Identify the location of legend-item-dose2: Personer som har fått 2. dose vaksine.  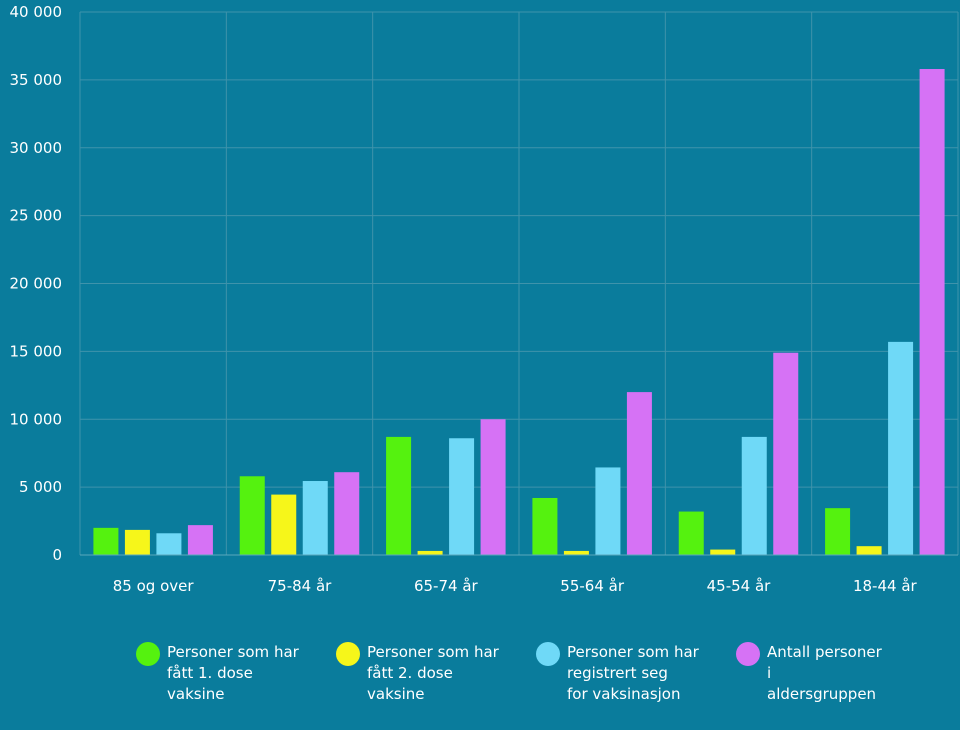
(425, 673).